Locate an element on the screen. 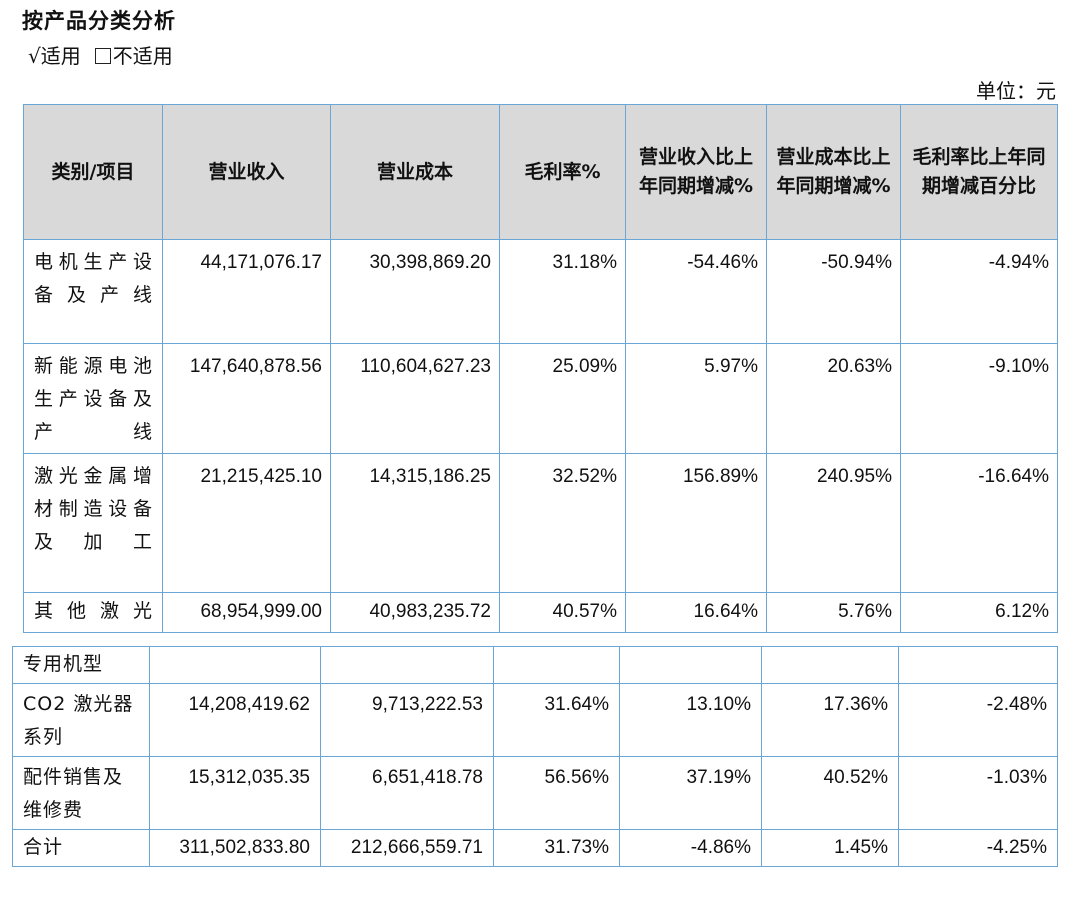  row-margin-yoy: -16.64% is located at coordinates (979, 523).